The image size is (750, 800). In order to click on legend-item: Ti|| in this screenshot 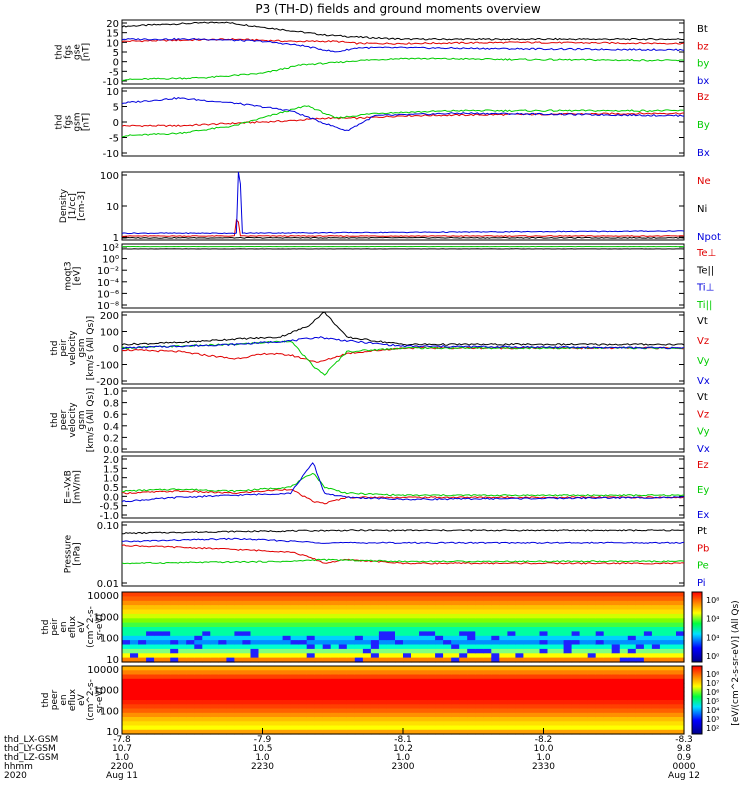, I will do `click(704, 305)`.